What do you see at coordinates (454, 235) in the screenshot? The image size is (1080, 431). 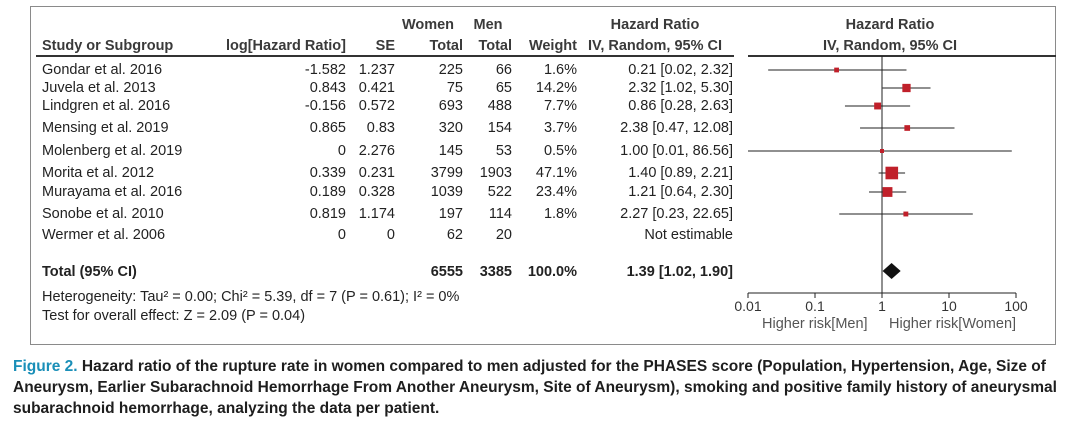 I see `women-total: 62` at bounding box center [454, 235].